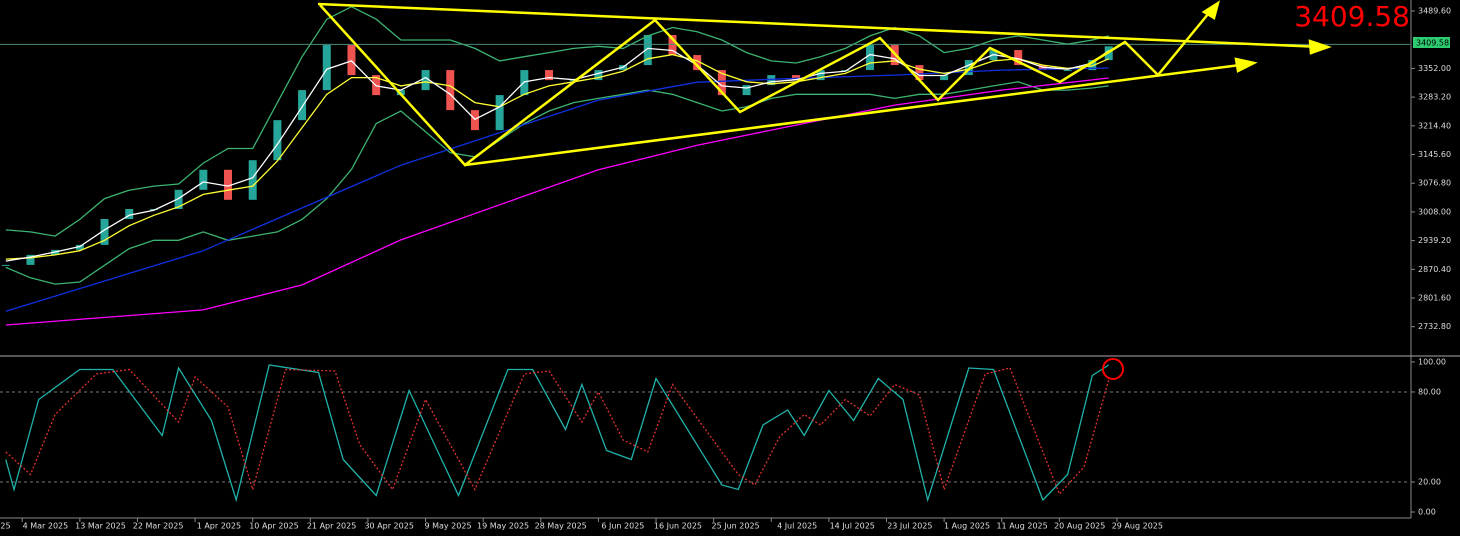 The height and width of the screenshot is (536, 1460). I want to click on price-box-label: 3409.58, so click(1432, 43).